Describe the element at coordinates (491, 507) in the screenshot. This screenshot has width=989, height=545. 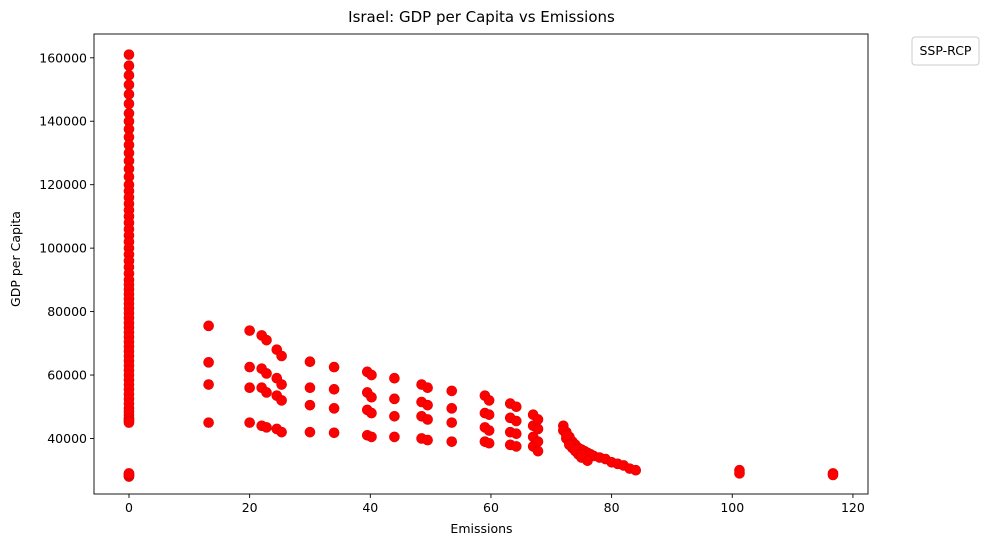
I see `x-tick-label: 60` at that location.